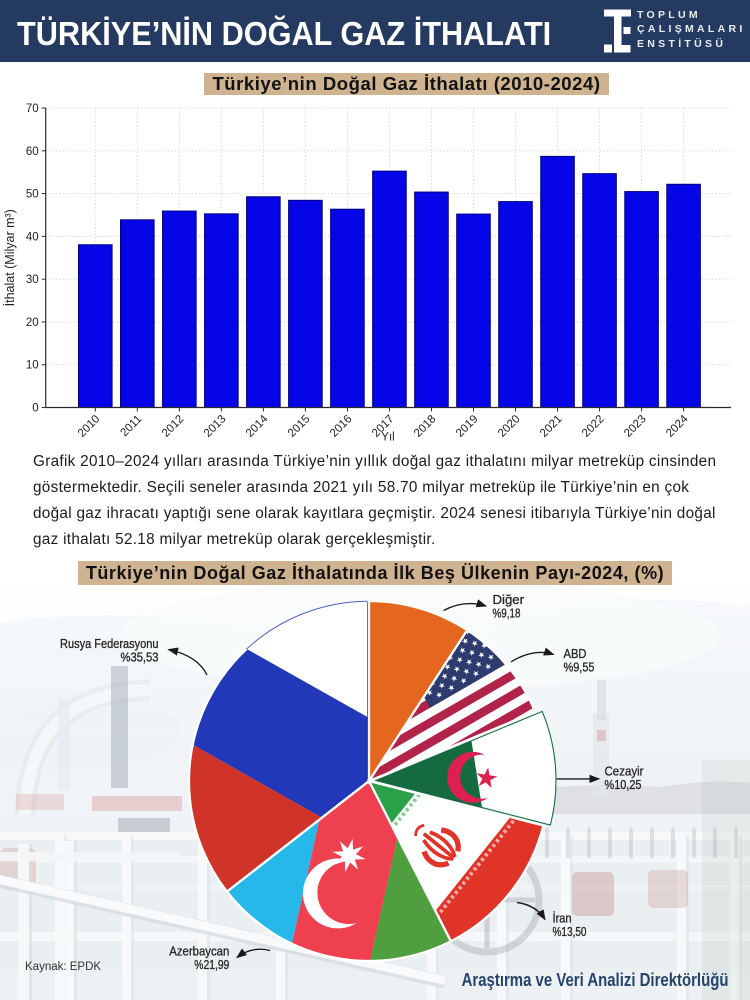 The width and height of the screenshot is (750, 1000). What do you see at coordinates (677, 426) in the screenshot?
I see `svg-text: 2024` at bounding box center [677, 426].